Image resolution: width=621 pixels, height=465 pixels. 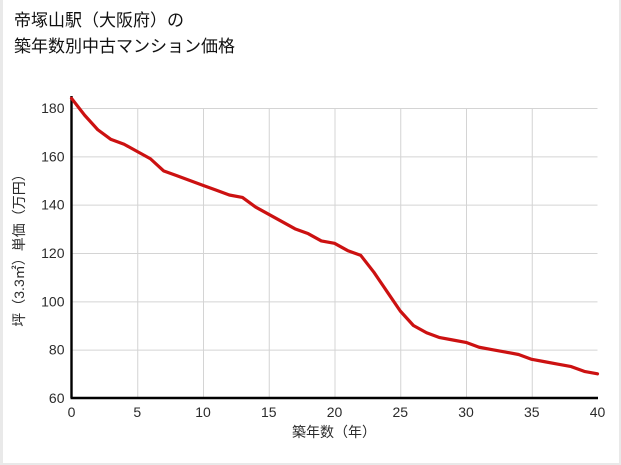 I want to click on x-axis-ticks: 0 5 10 15 20 25 30 35 40, so click(x=337, y=412).